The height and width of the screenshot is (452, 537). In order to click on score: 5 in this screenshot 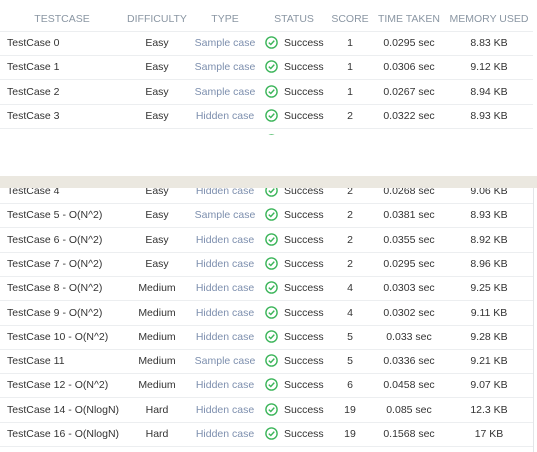, I will do `click(350, 336)`.